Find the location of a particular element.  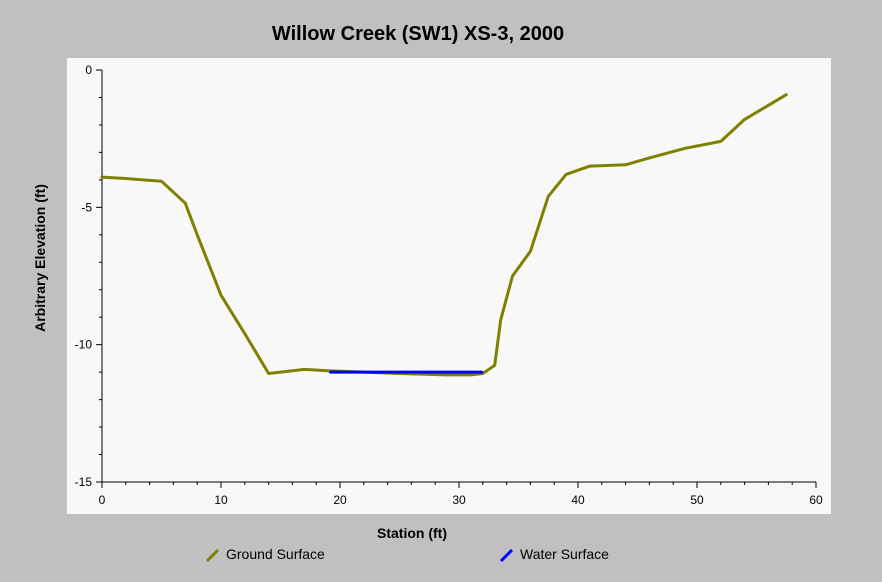

legend-label-water-surface: Water Surface is located at coordinates (564, 554).